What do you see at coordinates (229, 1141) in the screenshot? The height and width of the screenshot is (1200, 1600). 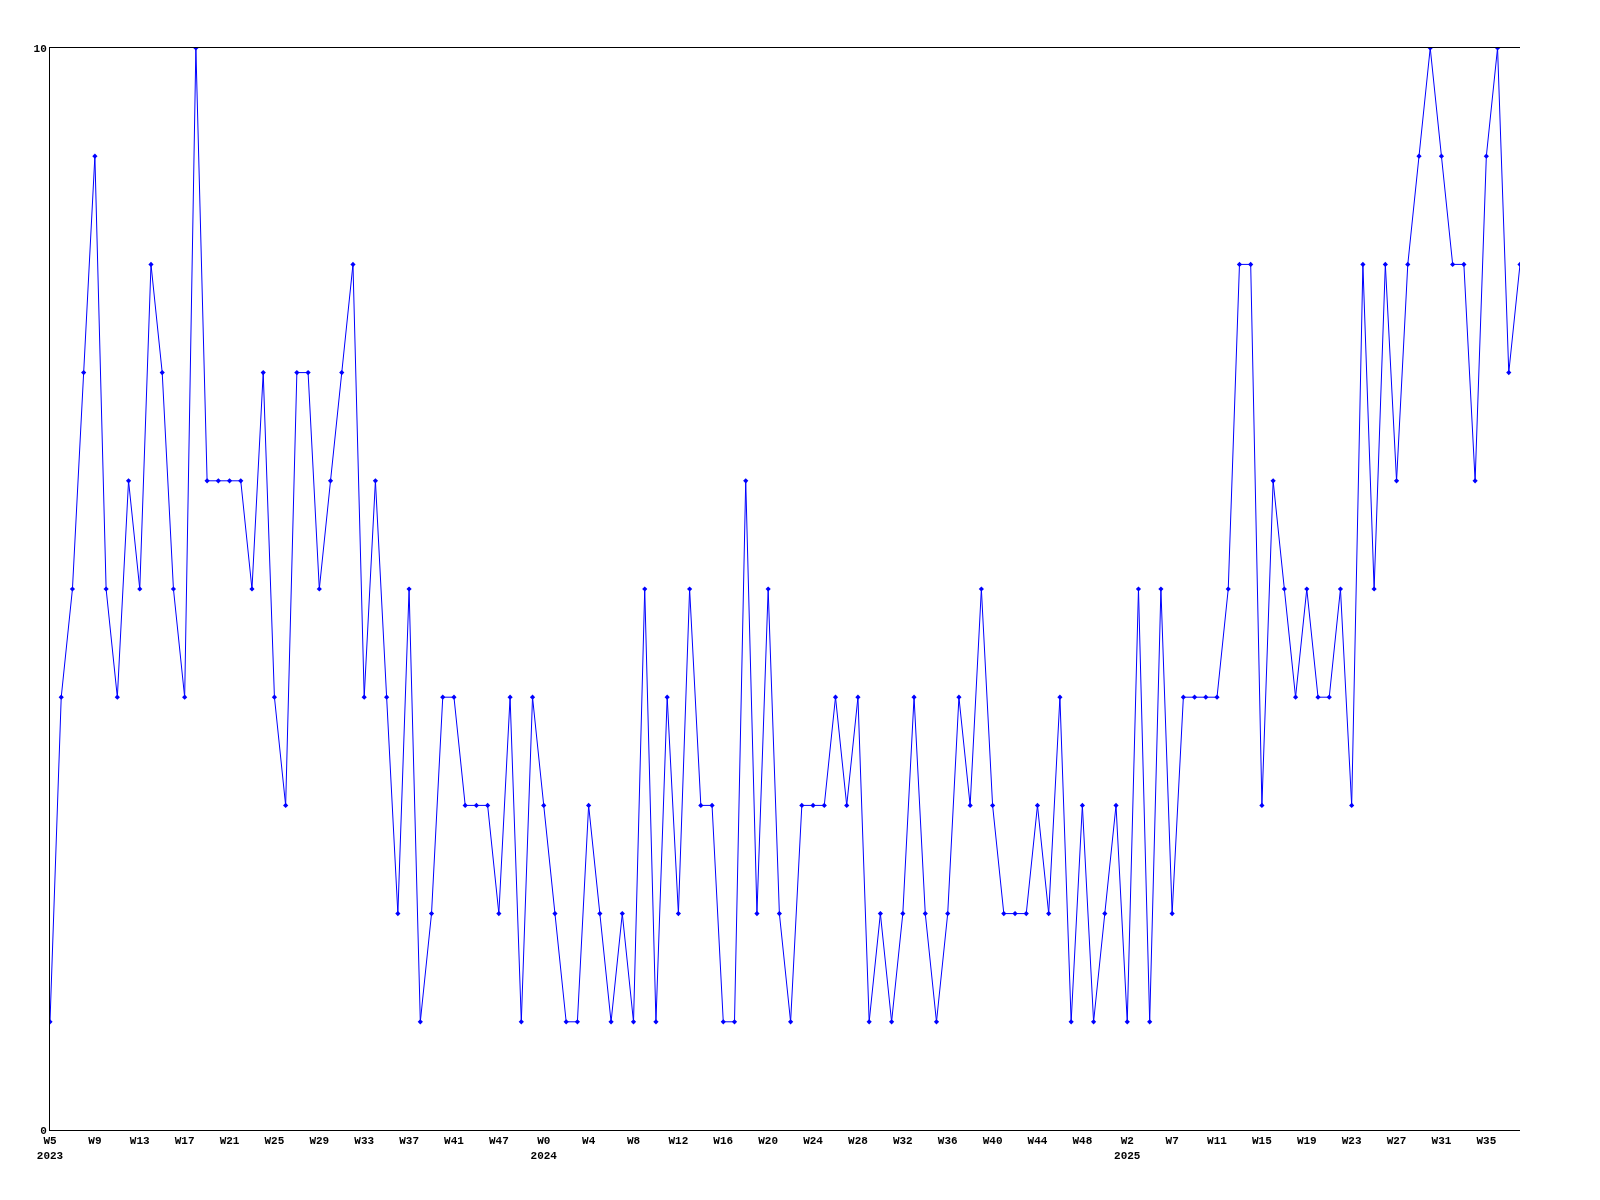 I see `x-tick-label: W21` at bounding box center [229, 1141].